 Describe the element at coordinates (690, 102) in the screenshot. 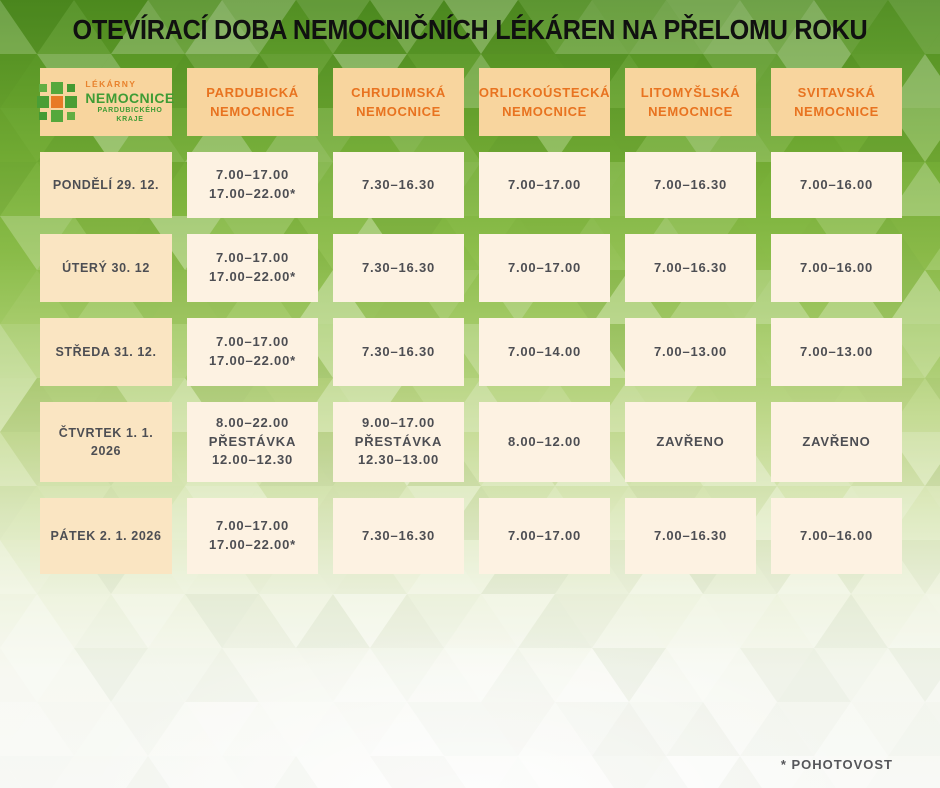

I see `column-header-litomyslska: LITOMYŠLSKÁ NEMOCNICE` at that location.